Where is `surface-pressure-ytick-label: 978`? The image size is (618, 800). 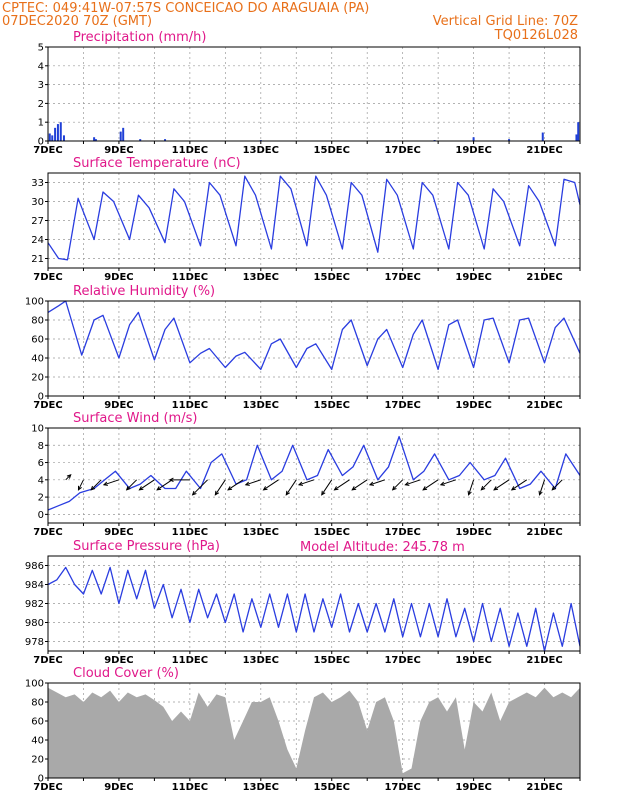 surface-pressure-ytick-label: 978 is located at coordinates (34, 642).